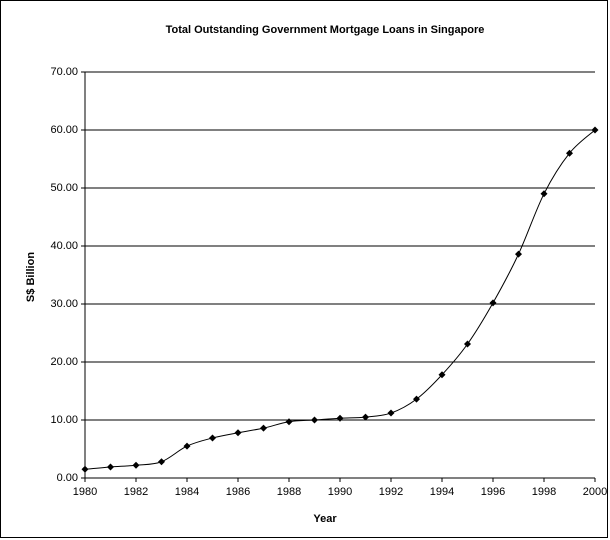 The width and height of the screenshot is (610, 540). I want to click on x-axis-title: Year, so click(325, 519).